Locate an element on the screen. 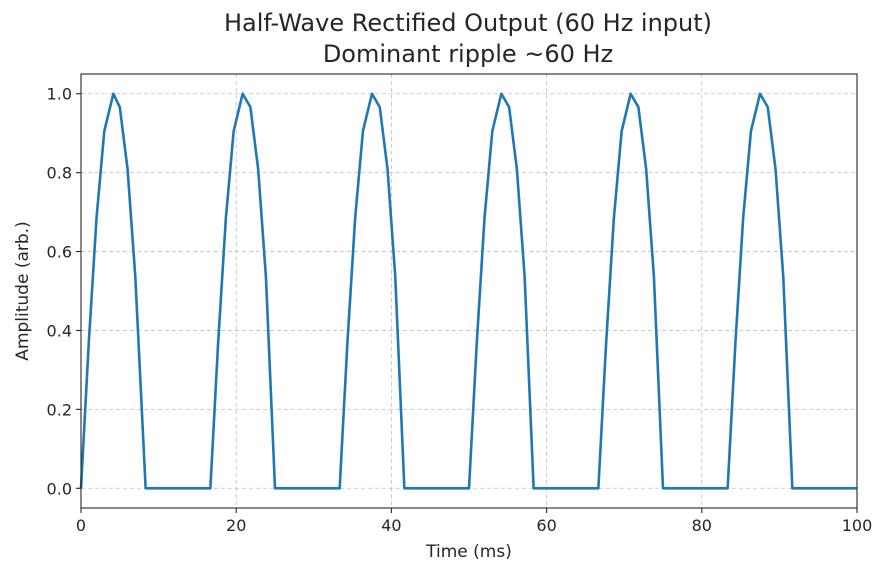  y-tick-label: 0.6 is located at coordinates (59, 252).